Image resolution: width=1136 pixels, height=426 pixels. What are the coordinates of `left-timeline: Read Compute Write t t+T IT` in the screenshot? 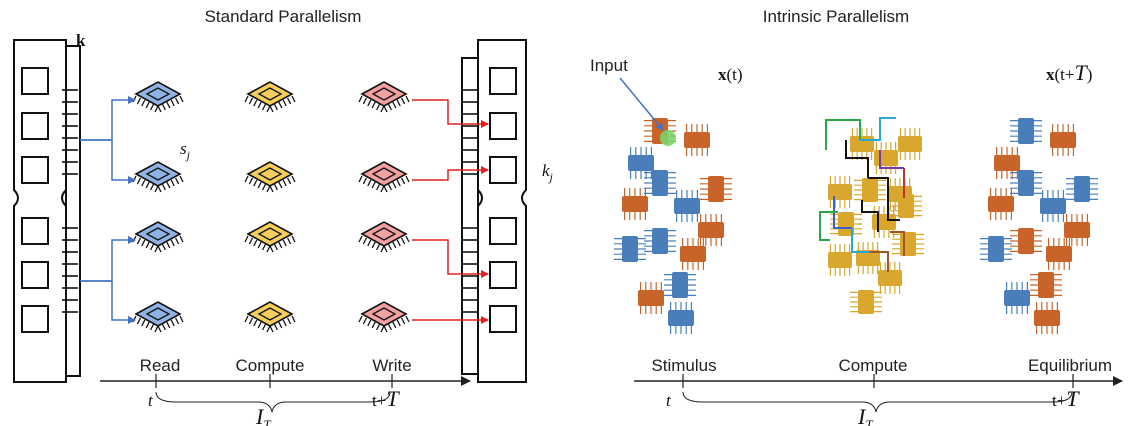 It's located at (285, 391).